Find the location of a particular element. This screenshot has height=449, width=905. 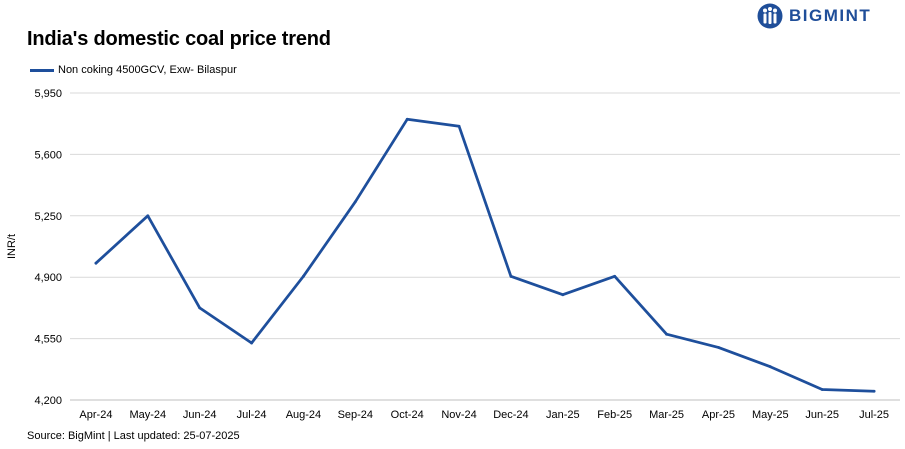

x-tick-label: May-24 is located at coordinates (147, 415).